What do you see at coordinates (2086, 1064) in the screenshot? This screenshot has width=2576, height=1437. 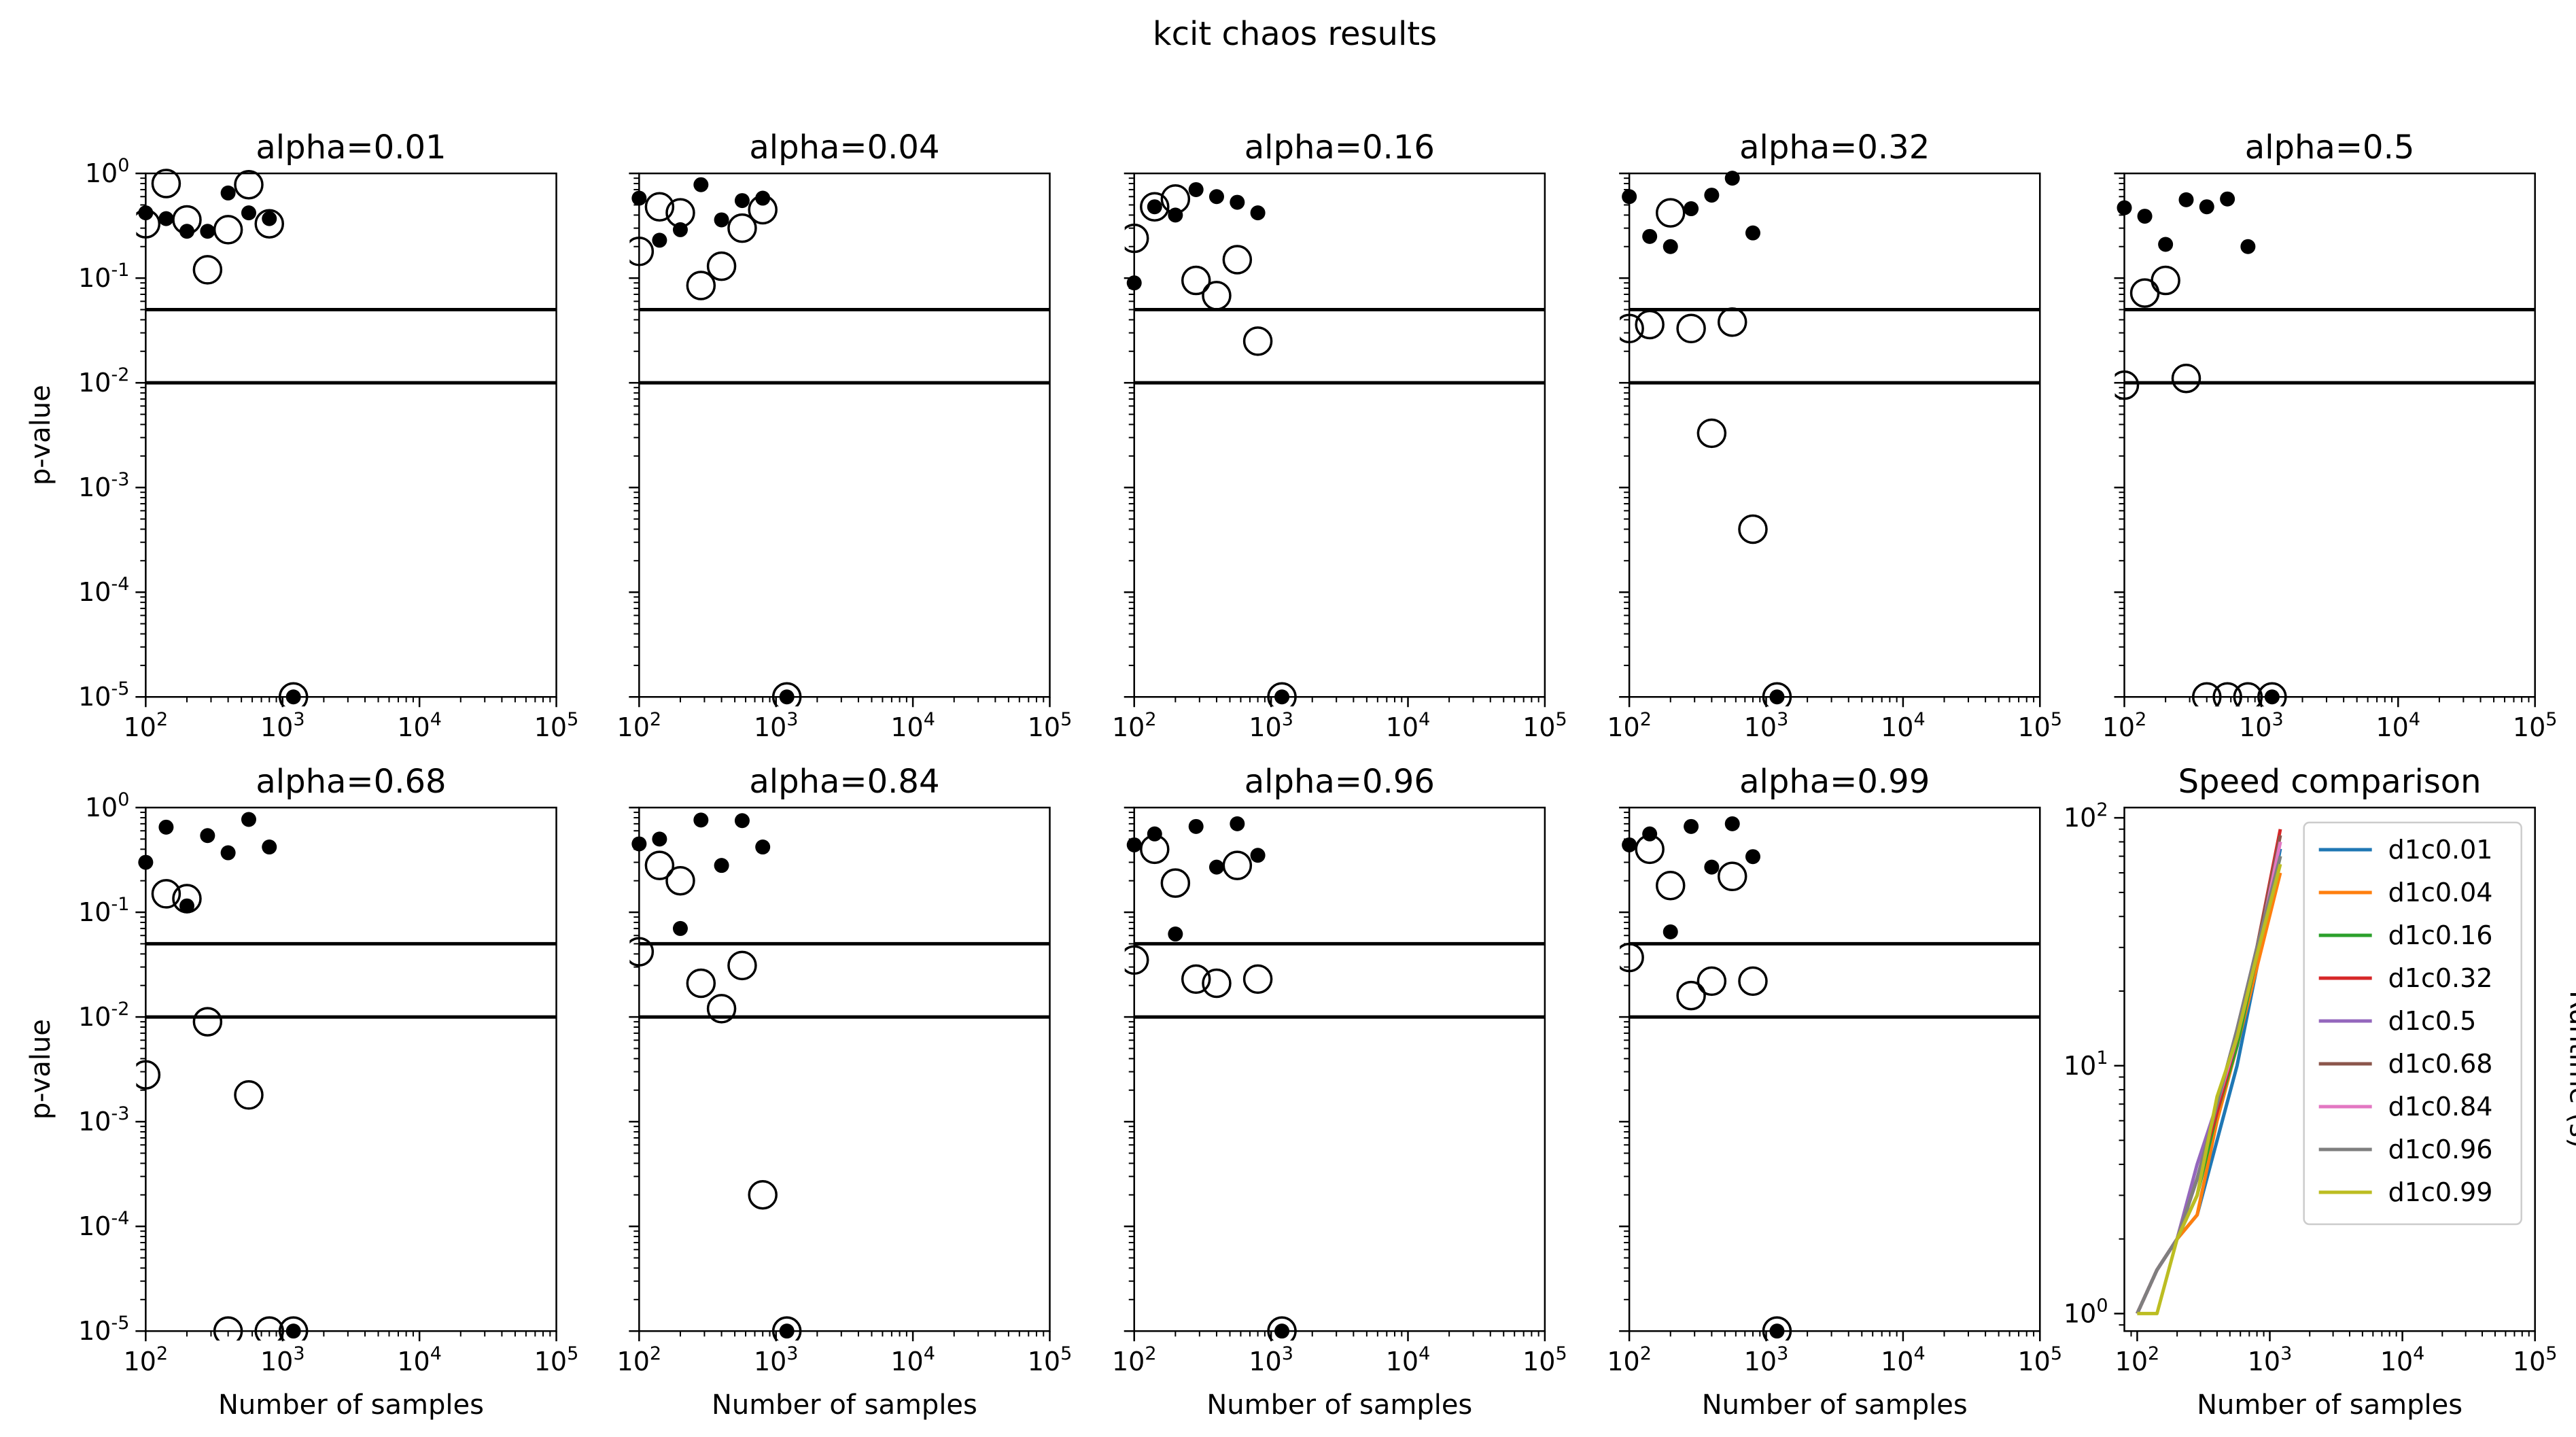 I see `y-tick-label: 10¹` at bounding box center [2086, 1064].